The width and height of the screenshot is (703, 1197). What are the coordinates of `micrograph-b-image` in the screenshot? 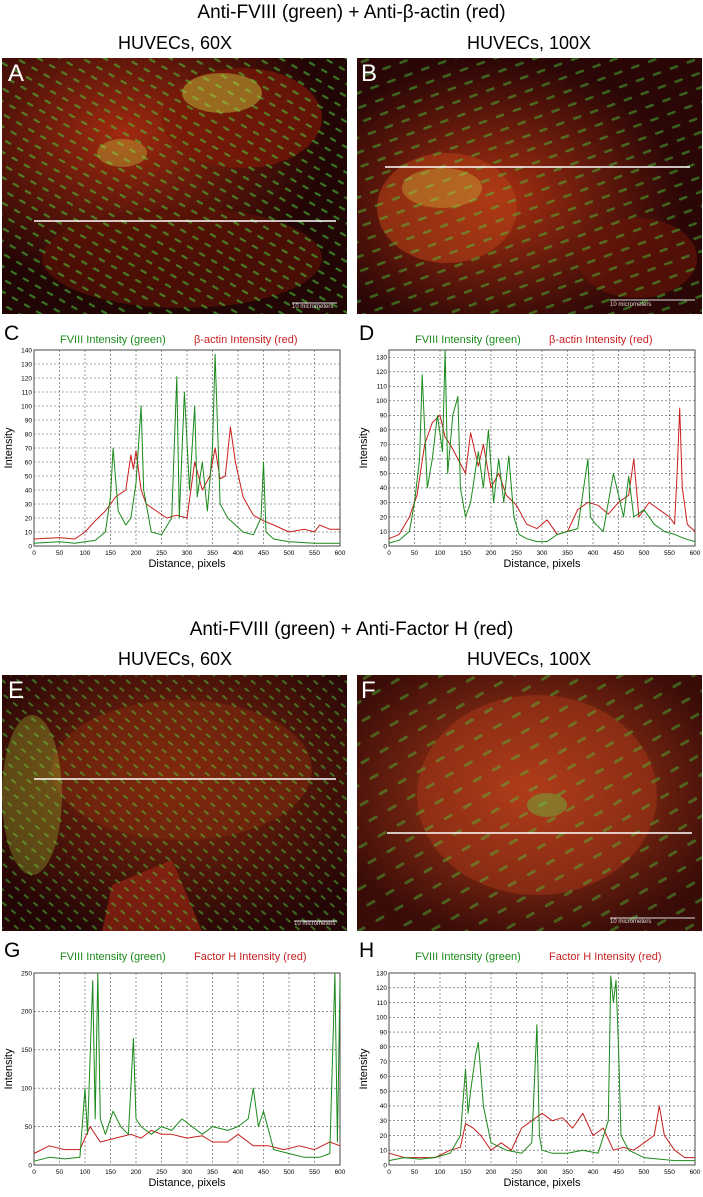 It's located at (529, 186).